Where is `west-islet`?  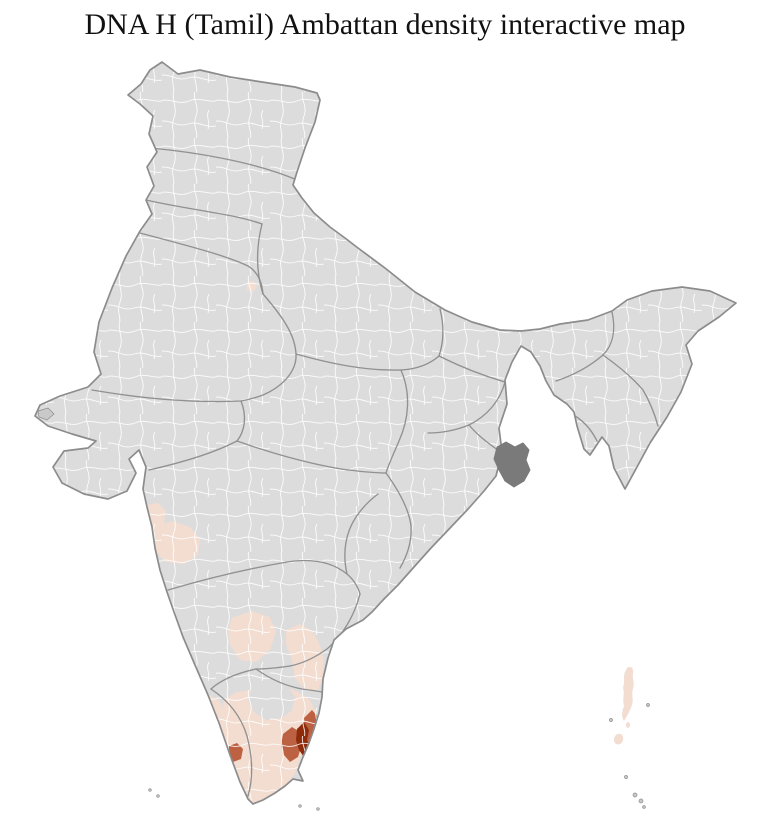 west-islet is located at coordinates (46, 414).